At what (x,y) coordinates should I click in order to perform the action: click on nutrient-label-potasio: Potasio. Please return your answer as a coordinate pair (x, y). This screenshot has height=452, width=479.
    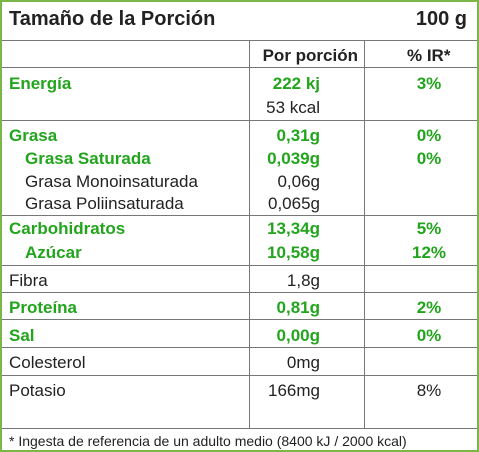
    Looking at the image, I should click on (37, 390).